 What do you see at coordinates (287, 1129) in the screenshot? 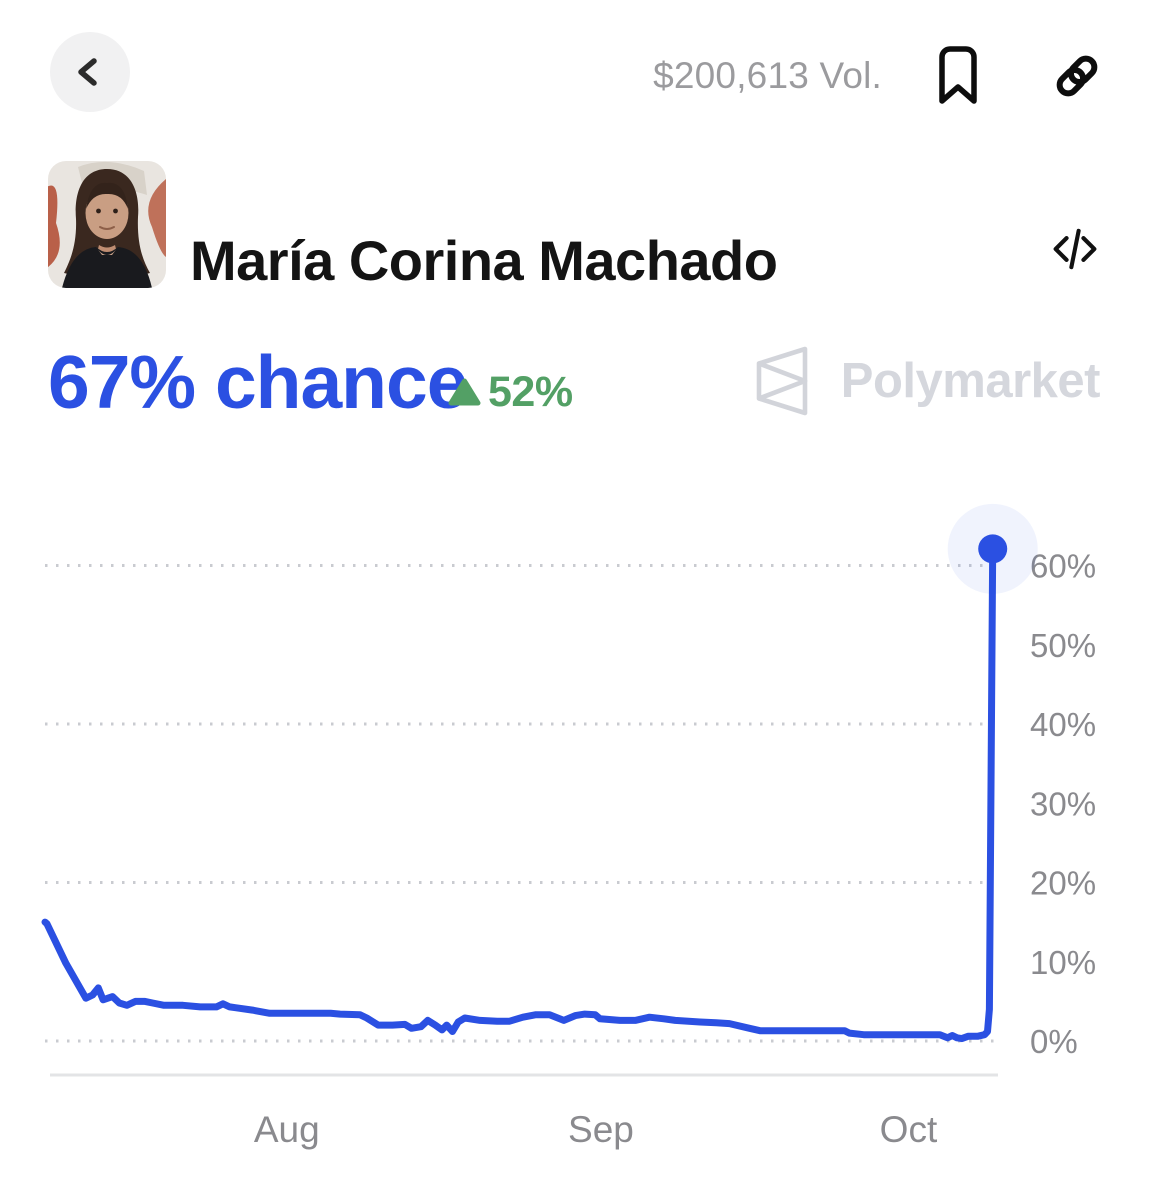
I see `x-axis-label: Aug` at bounding box center [287, 1129].